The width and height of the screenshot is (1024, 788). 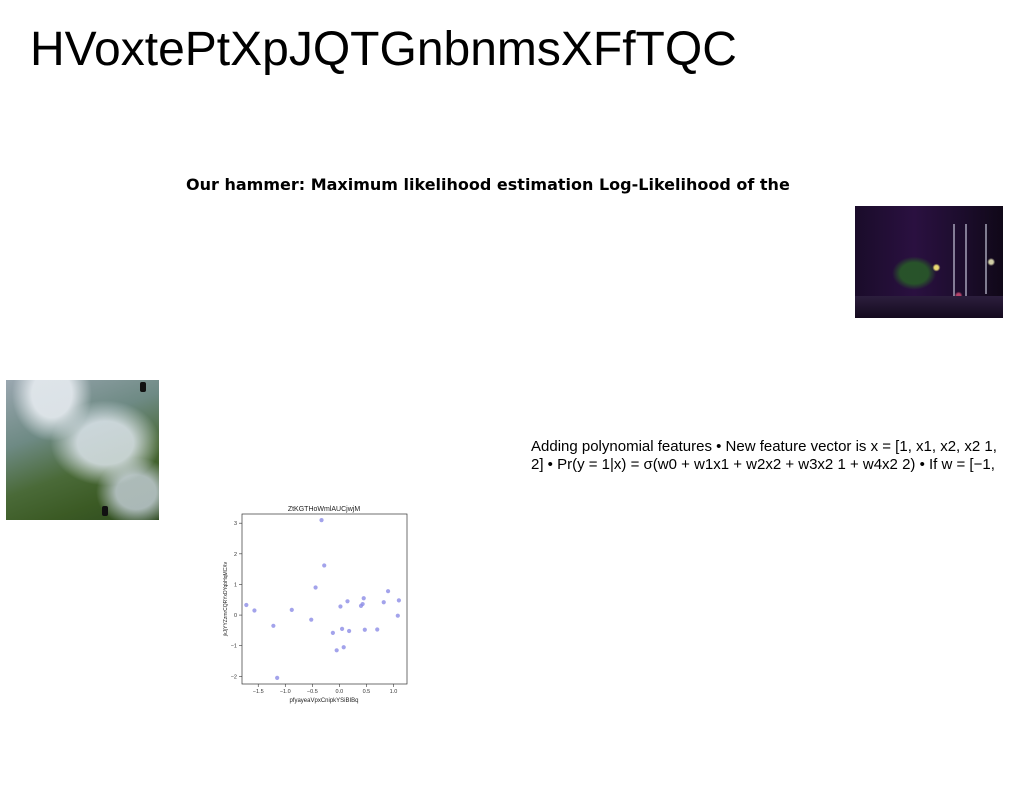 I want to click on x-axis-label: pfyayeaVpxCnipkYSiBIBq, so click(x=323, y=701).